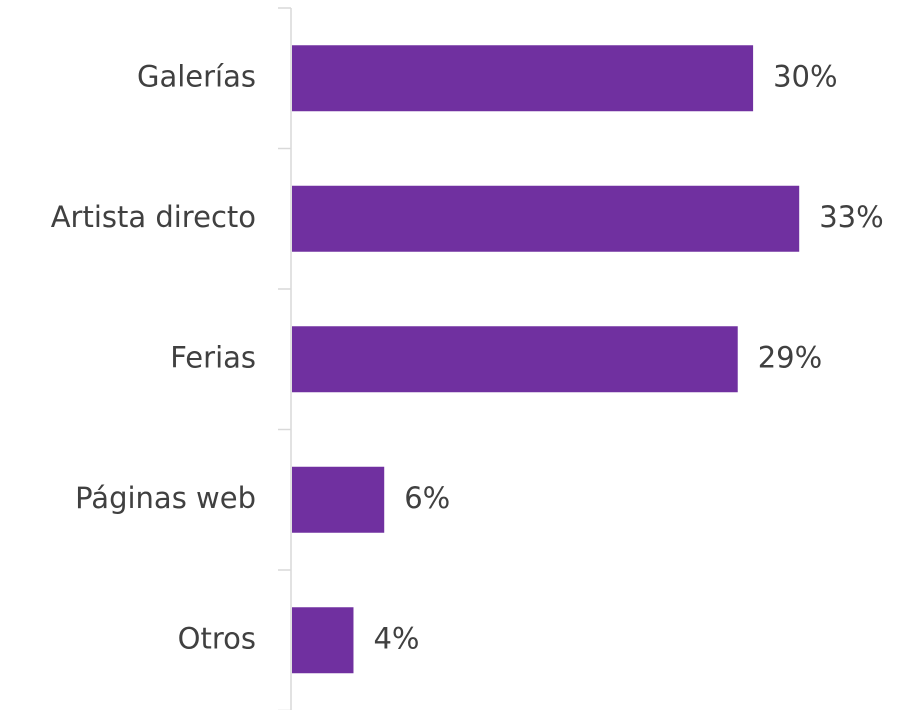 The image size is (906, 710). I want to click on y-tick-label: Artista directo, so click(153, 217).